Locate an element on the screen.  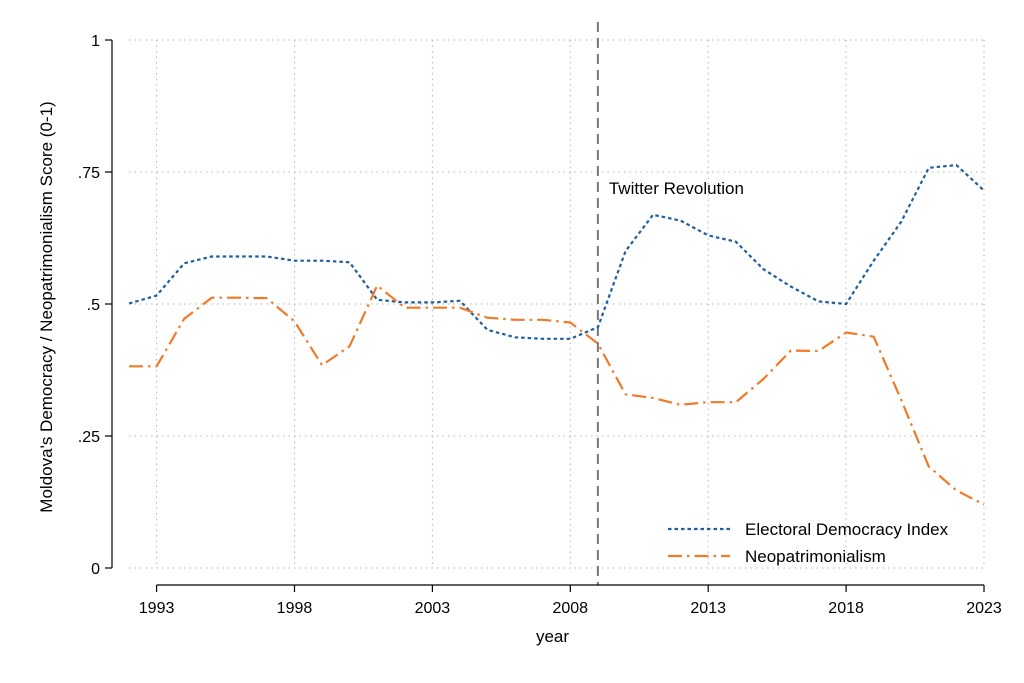
legend-label-neopatrimonialism: Neopatrimonialism is located at coordinates (815, 556).